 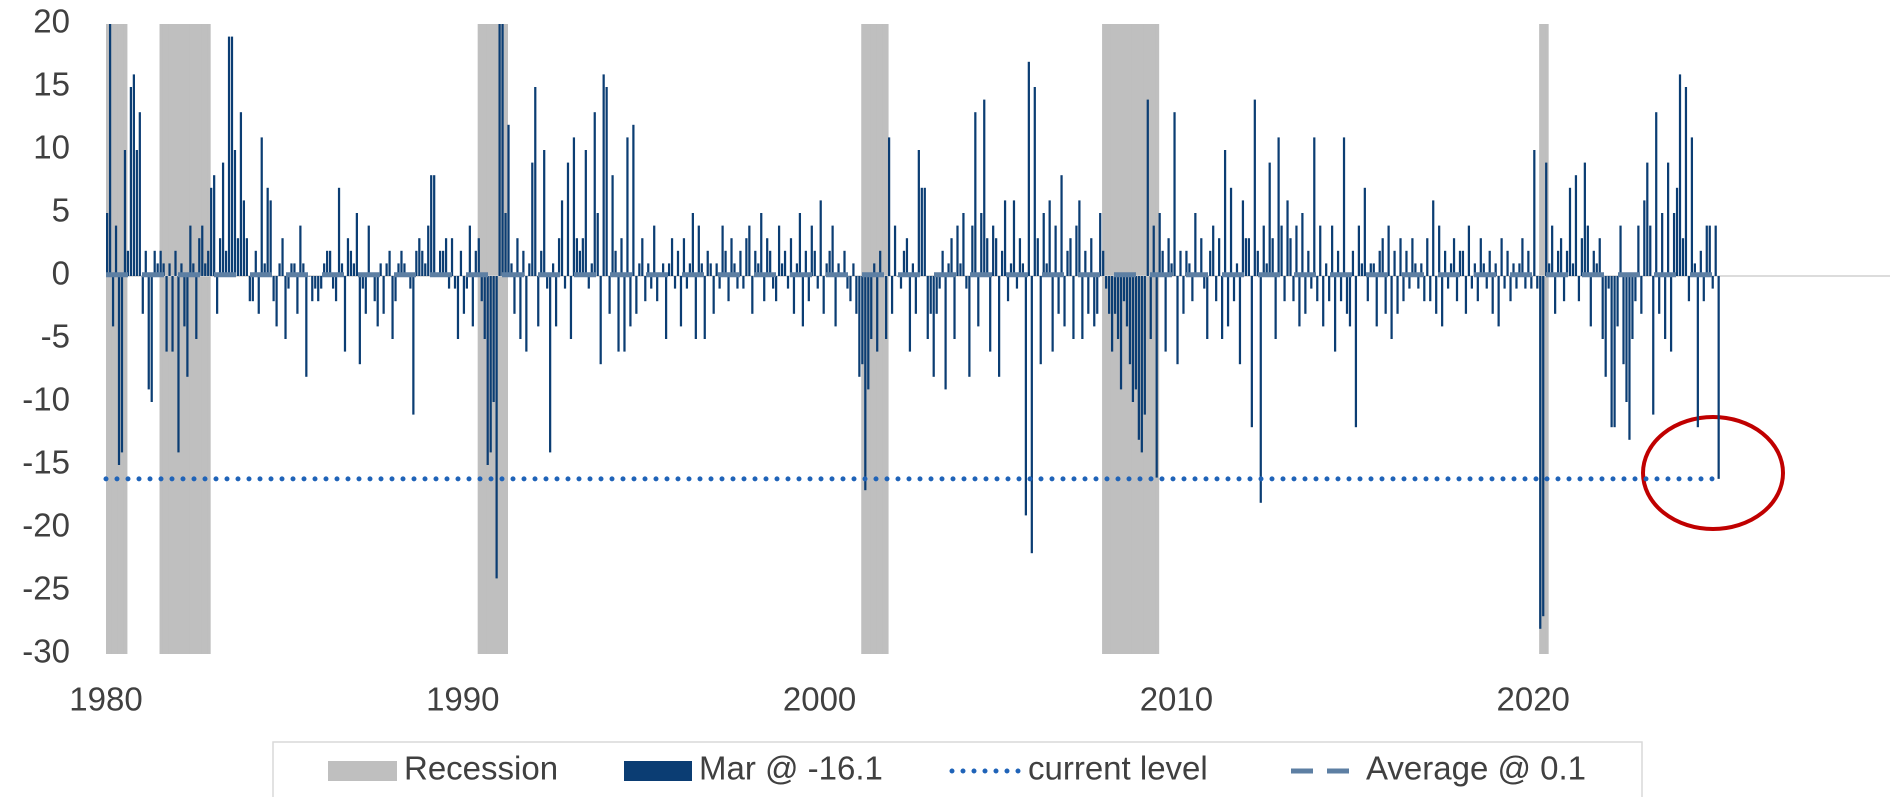 What do you see at coordinates (462, 699) in the screenshot?
I see `x-tick-label: 1990` at bounding box center [462, 699].